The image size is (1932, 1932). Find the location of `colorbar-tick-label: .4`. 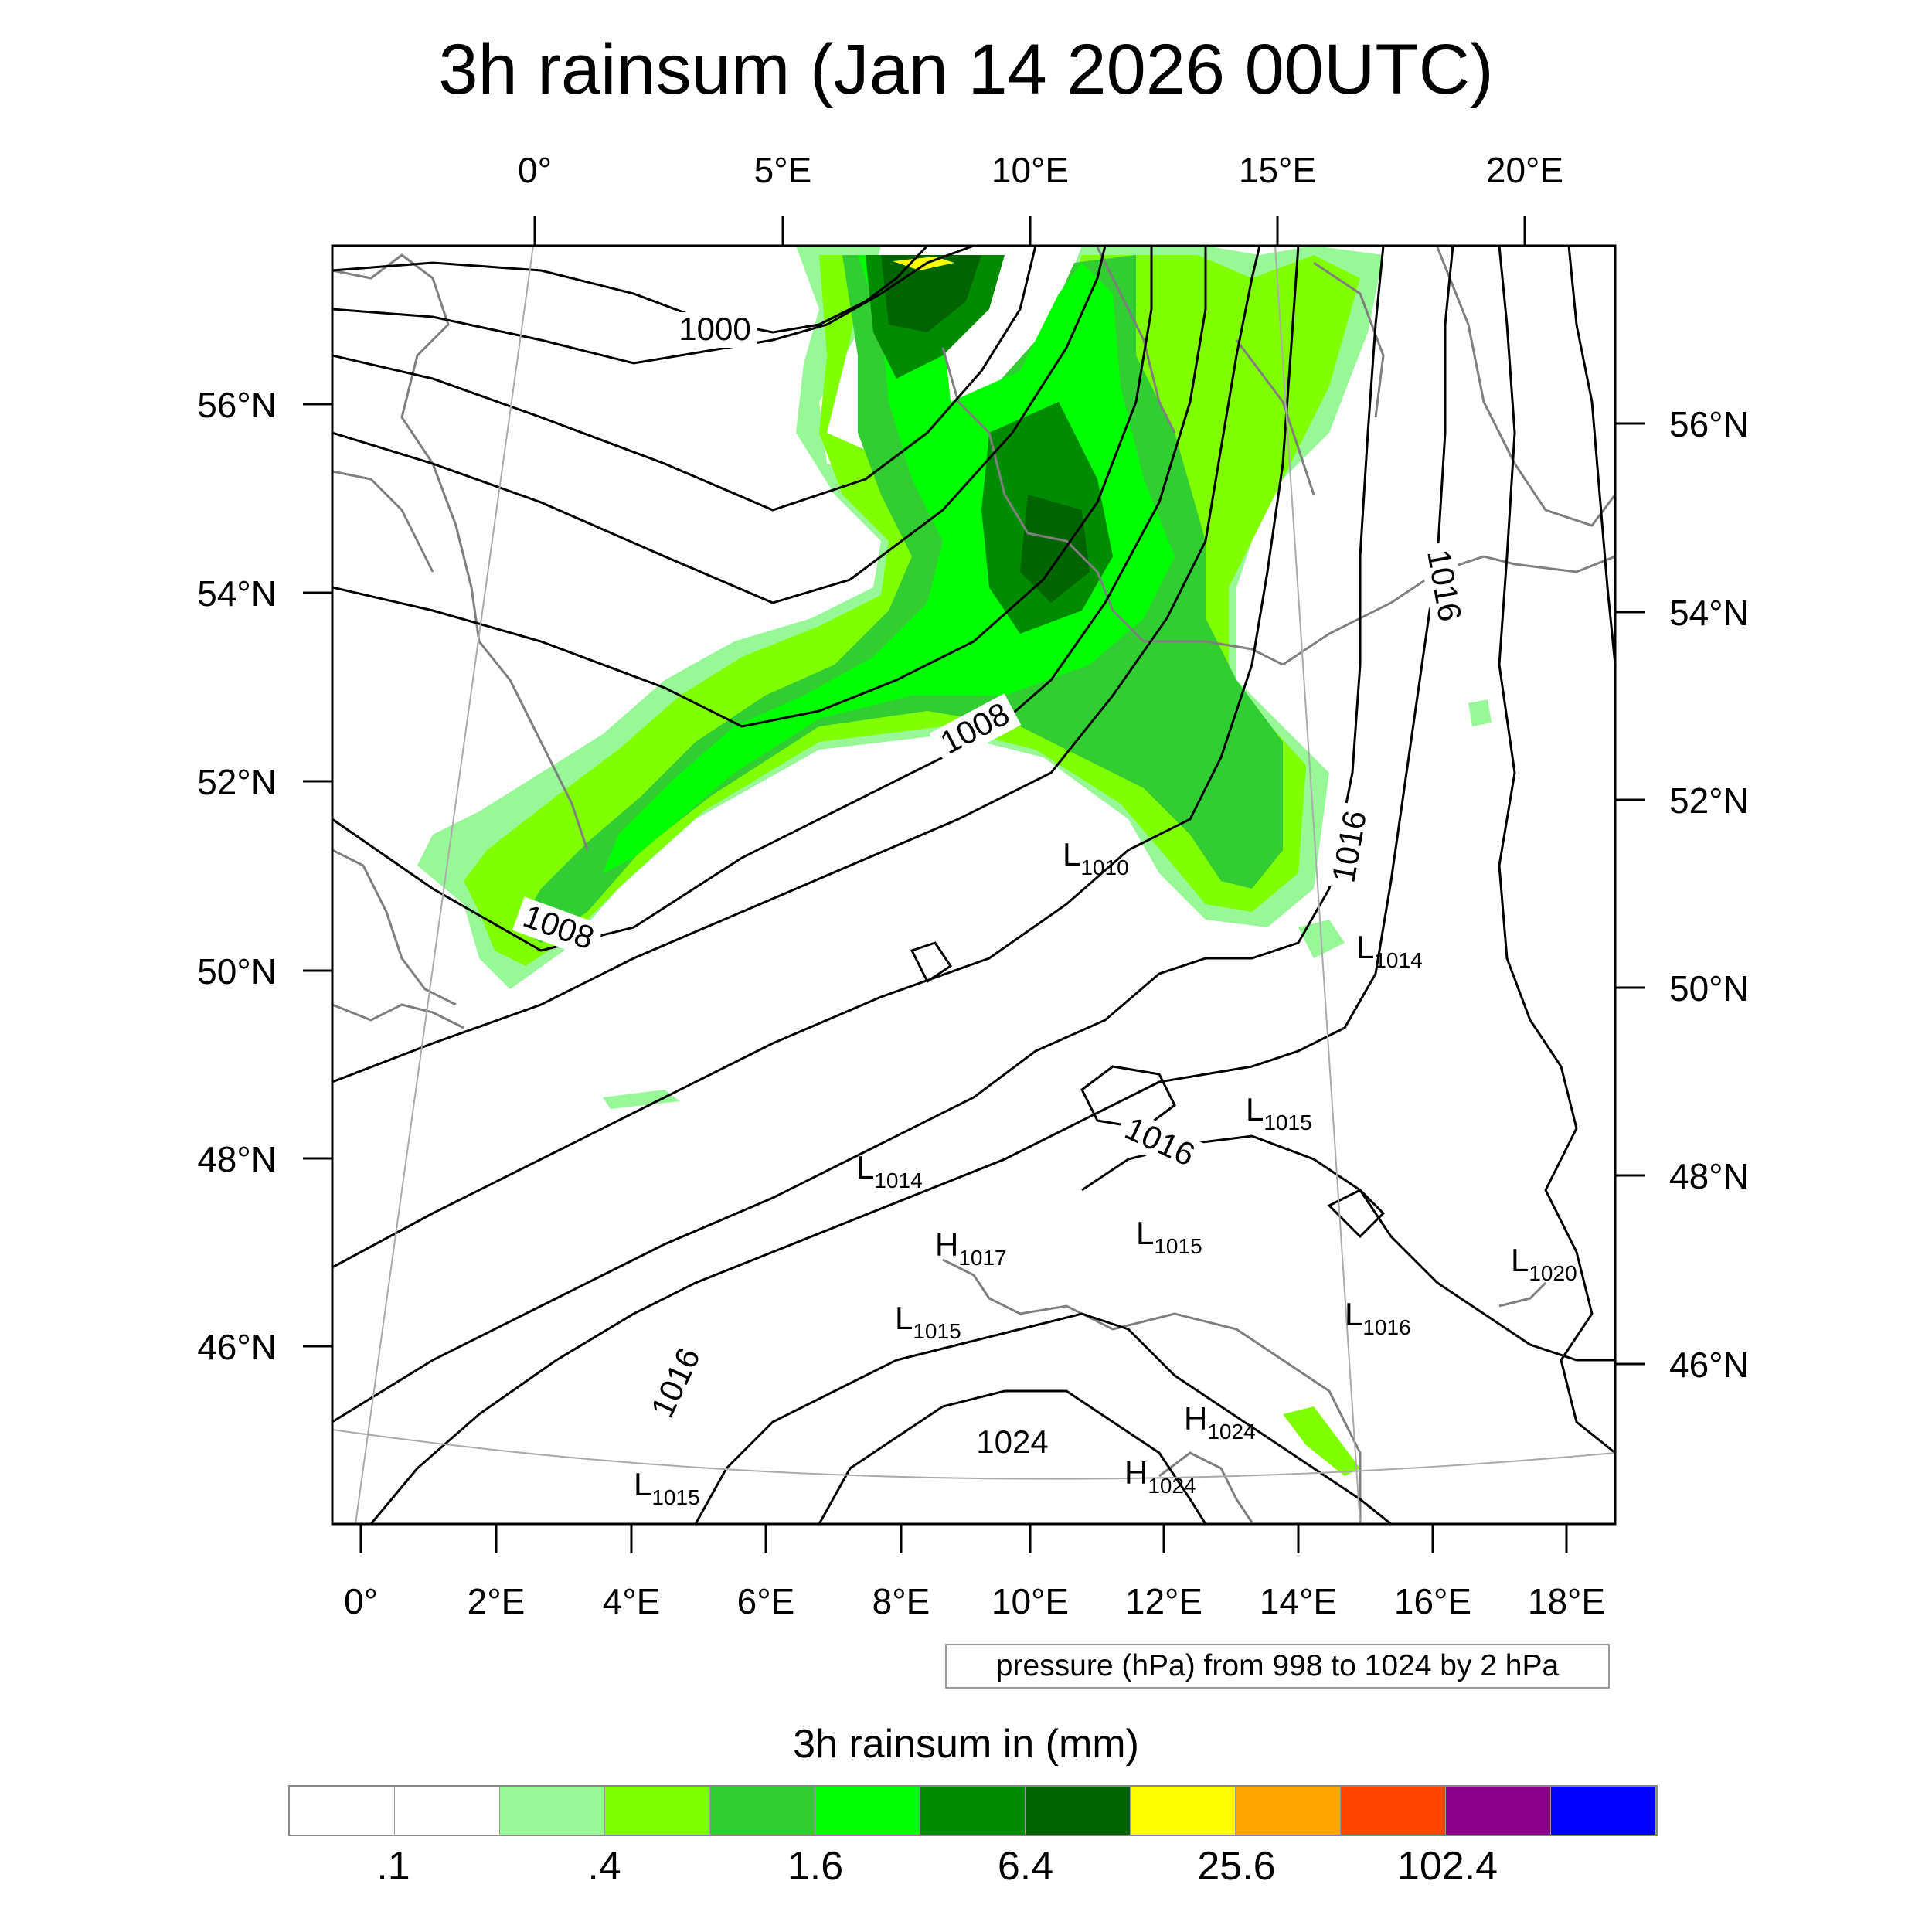

colorbar-tick-label: .4 is located at coordinates (604, 1867).